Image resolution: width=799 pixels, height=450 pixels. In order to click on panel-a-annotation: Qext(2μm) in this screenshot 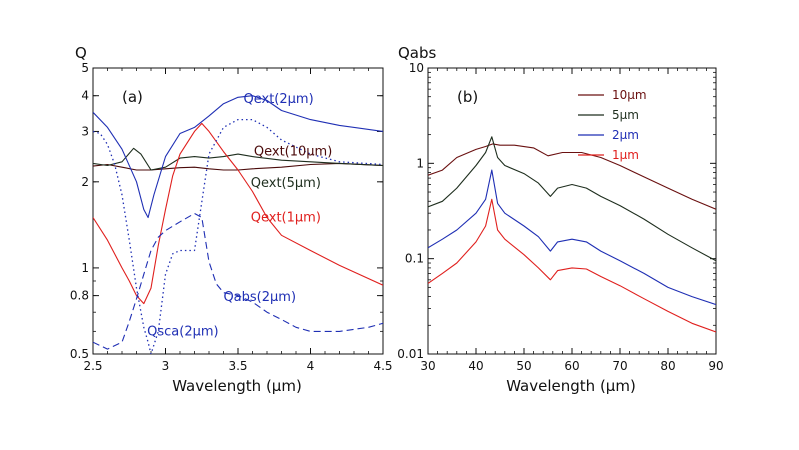, I will do `click(279, 99)`.